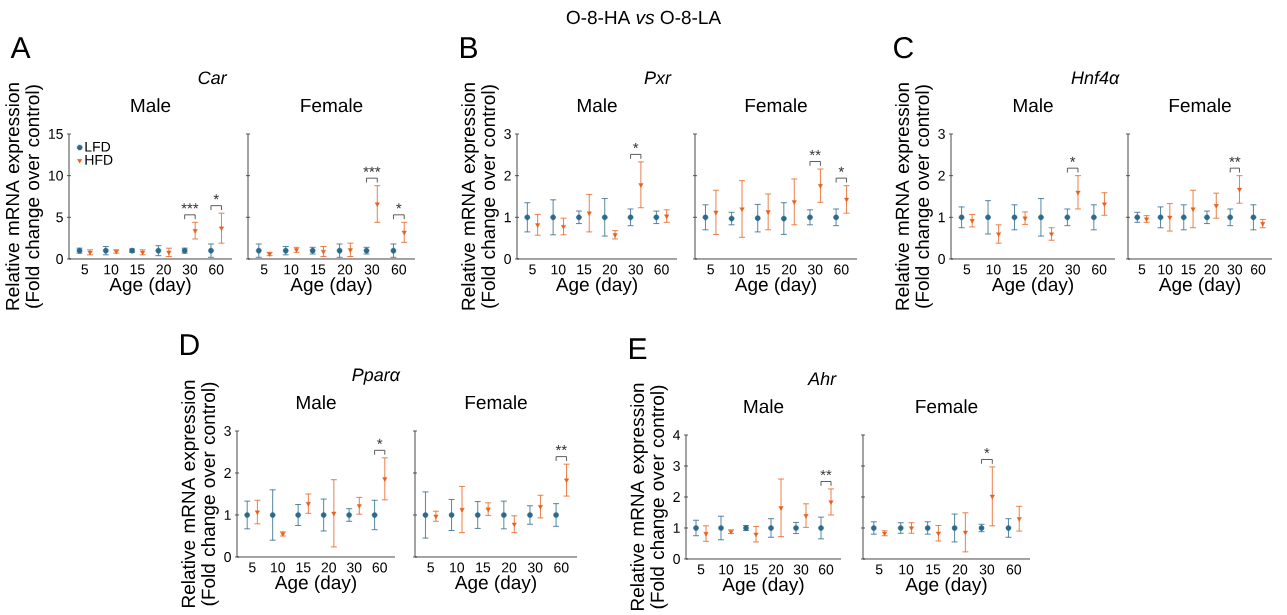 This screenshot has width=1287, height=615. I want to click on chart-title: Pparα, so click(376, 376).